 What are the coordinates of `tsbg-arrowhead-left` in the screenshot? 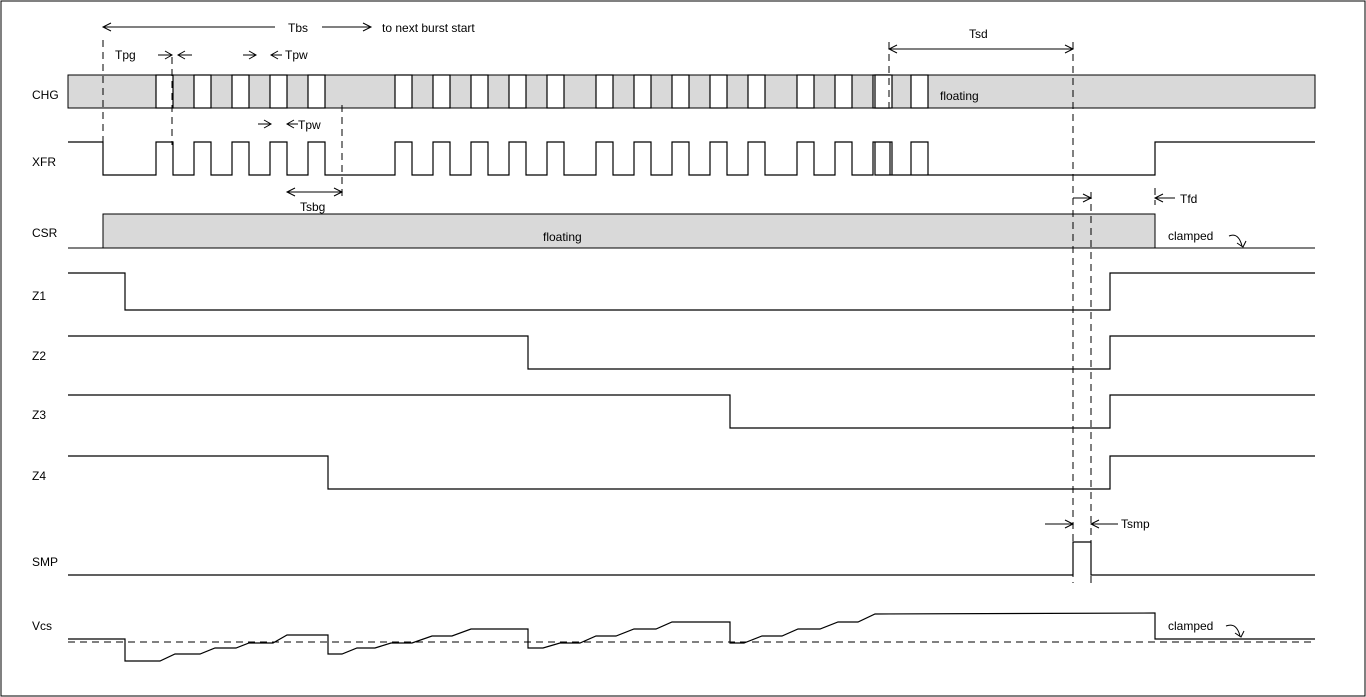 It's located at (290, 192).